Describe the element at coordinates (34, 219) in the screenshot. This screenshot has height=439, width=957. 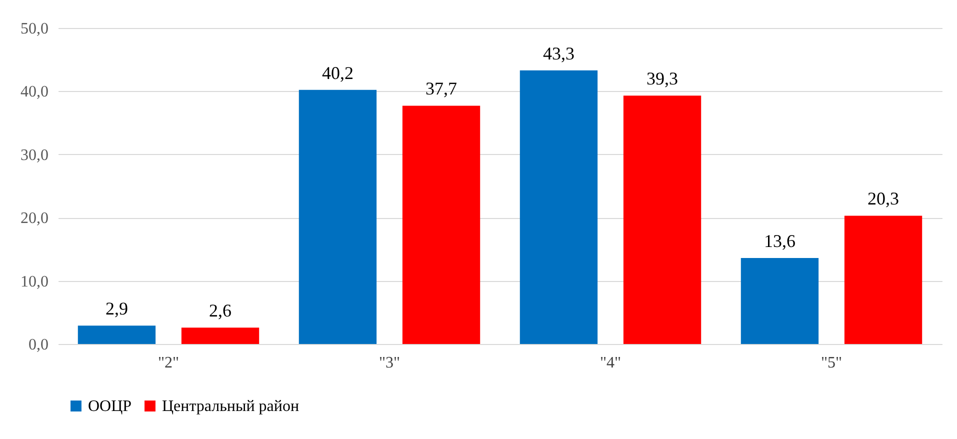
I see `y-tick-label: 20,0` at that location.